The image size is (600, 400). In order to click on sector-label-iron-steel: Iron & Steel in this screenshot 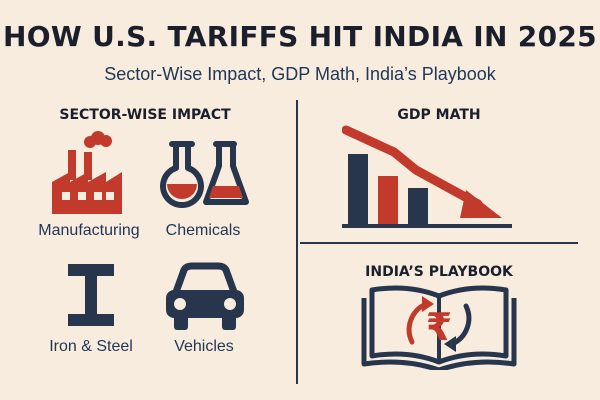, I will do `click(91, 346)`.